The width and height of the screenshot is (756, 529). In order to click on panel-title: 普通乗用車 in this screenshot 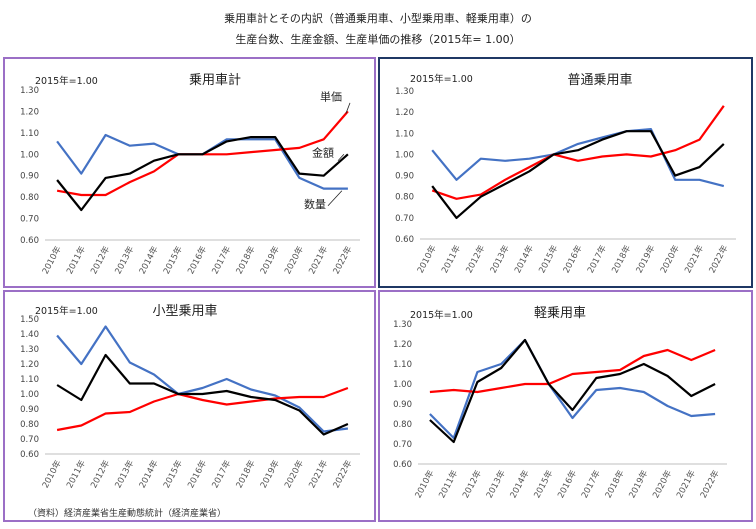, I will do `click(599, 80)`.